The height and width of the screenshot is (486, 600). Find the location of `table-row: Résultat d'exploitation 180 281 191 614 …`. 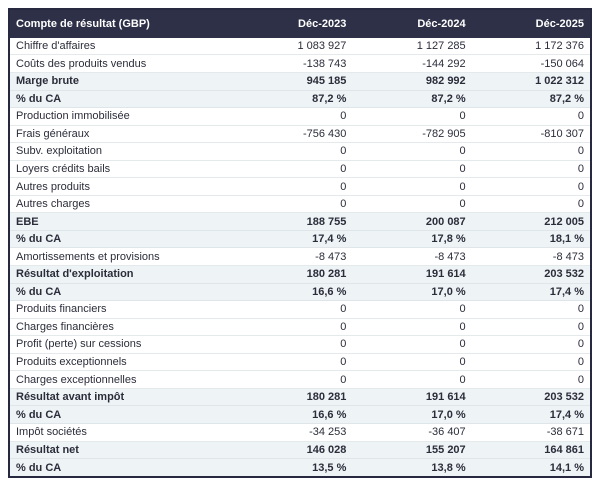

table-row: Résultat d'exploitation 180 281 191 614 … is located at coordinates (300, 274).